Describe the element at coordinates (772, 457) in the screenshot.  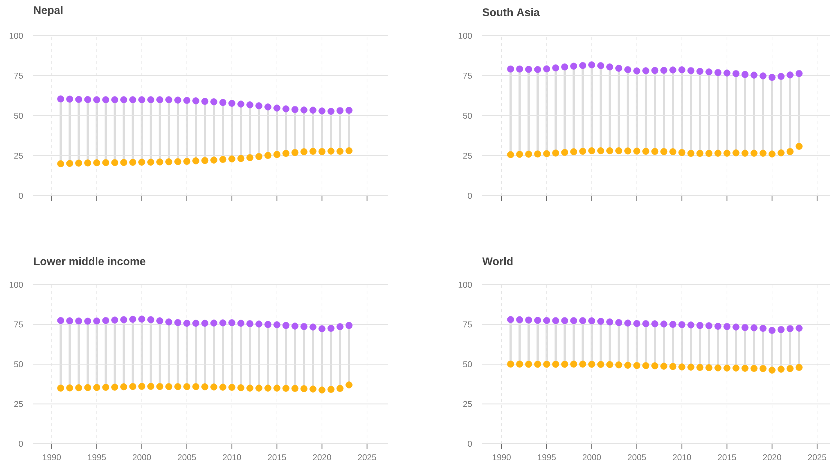
I see `x-tick-label: 2020` at that location.